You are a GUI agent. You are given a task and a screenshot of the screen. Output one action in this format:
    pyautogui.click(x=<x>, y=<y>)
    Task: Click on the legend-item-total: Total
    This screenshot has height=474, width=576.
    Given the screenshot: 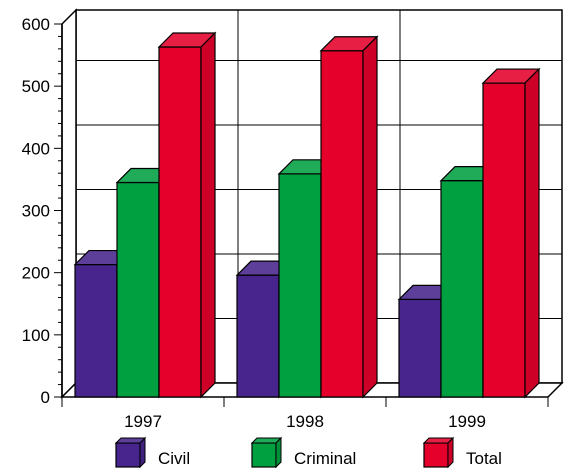 What is the action you would take?
    pyautogui.click(x=462, y=452)
    